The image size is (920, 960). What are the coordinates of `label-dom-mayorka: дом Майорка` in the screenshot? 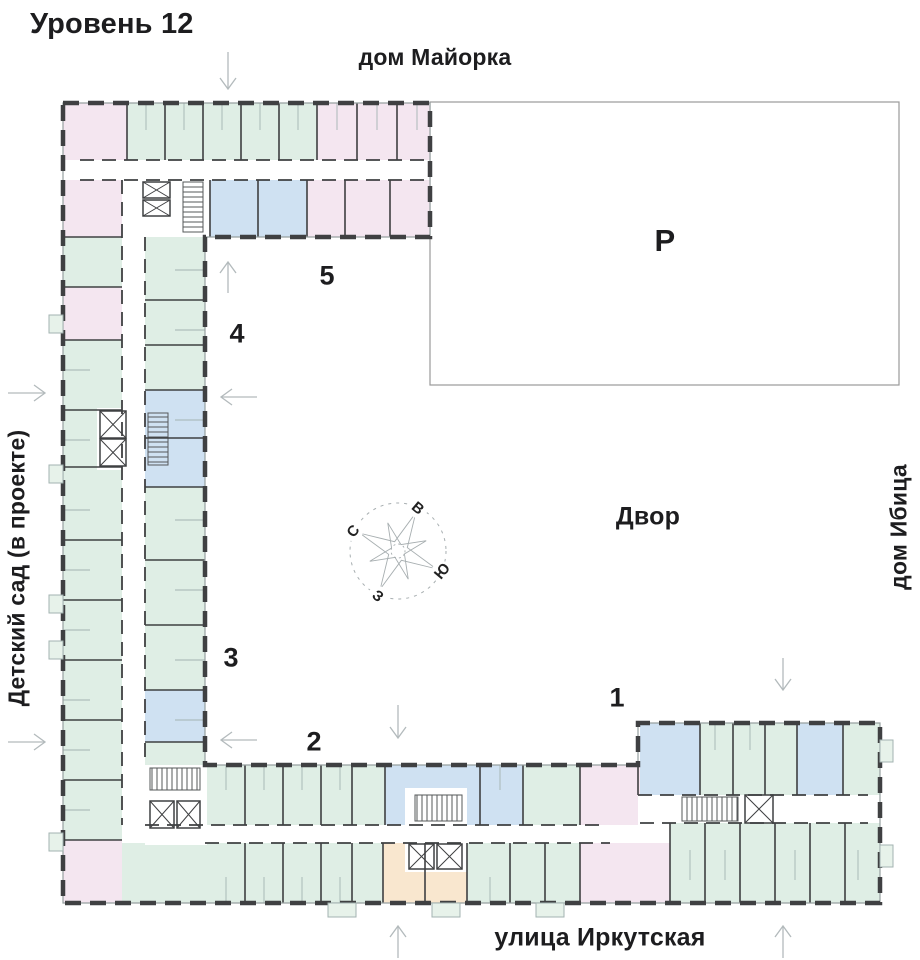 It's located at (435, 57).